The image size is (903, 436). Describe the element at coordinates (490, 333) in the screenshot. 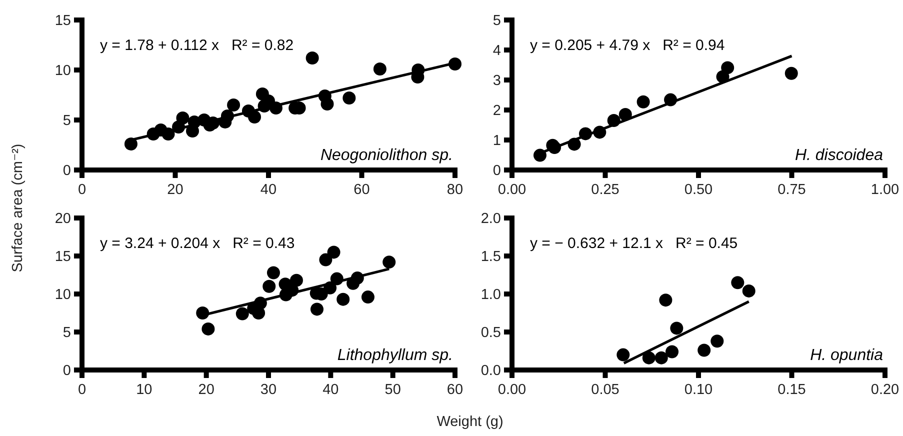

I see `y-tick-label: 0.5` at that location.